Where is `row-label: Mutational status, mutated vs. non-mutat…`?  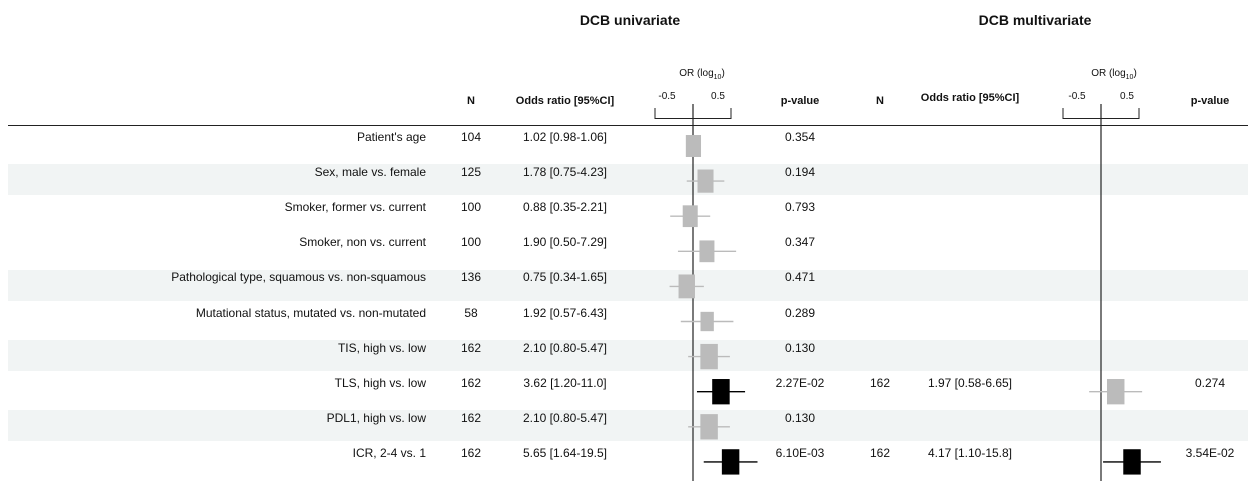
row-label: Mutational status, mutated vs. non-mutat… is located at coordinates (310, 313).